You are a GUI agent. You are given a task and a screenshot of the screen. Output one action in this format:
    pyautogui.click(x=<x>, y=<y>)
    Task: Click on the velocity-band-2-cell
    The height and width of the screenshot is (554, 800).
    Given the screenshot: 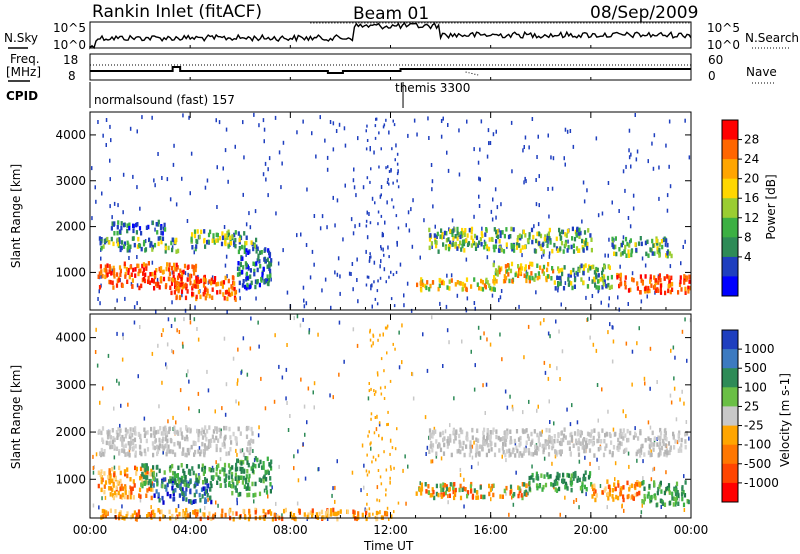 What is the action you would take?
    pyautogui.click(x=193, y=501)
    